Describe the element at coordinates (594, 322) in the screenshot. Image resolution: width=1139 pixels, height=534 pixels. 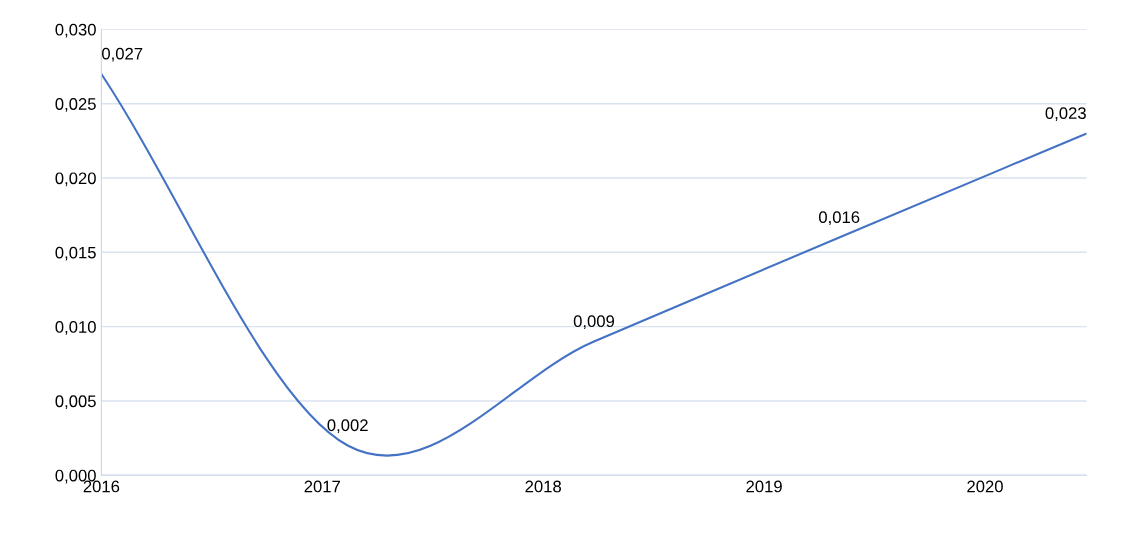
I see `data-label: 0,009` at that location.